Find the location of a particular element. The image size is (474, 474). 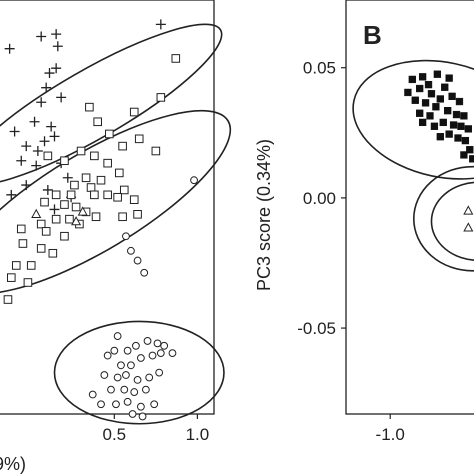

y-tick-label: 0.00 is located at coordinates (319, 198).